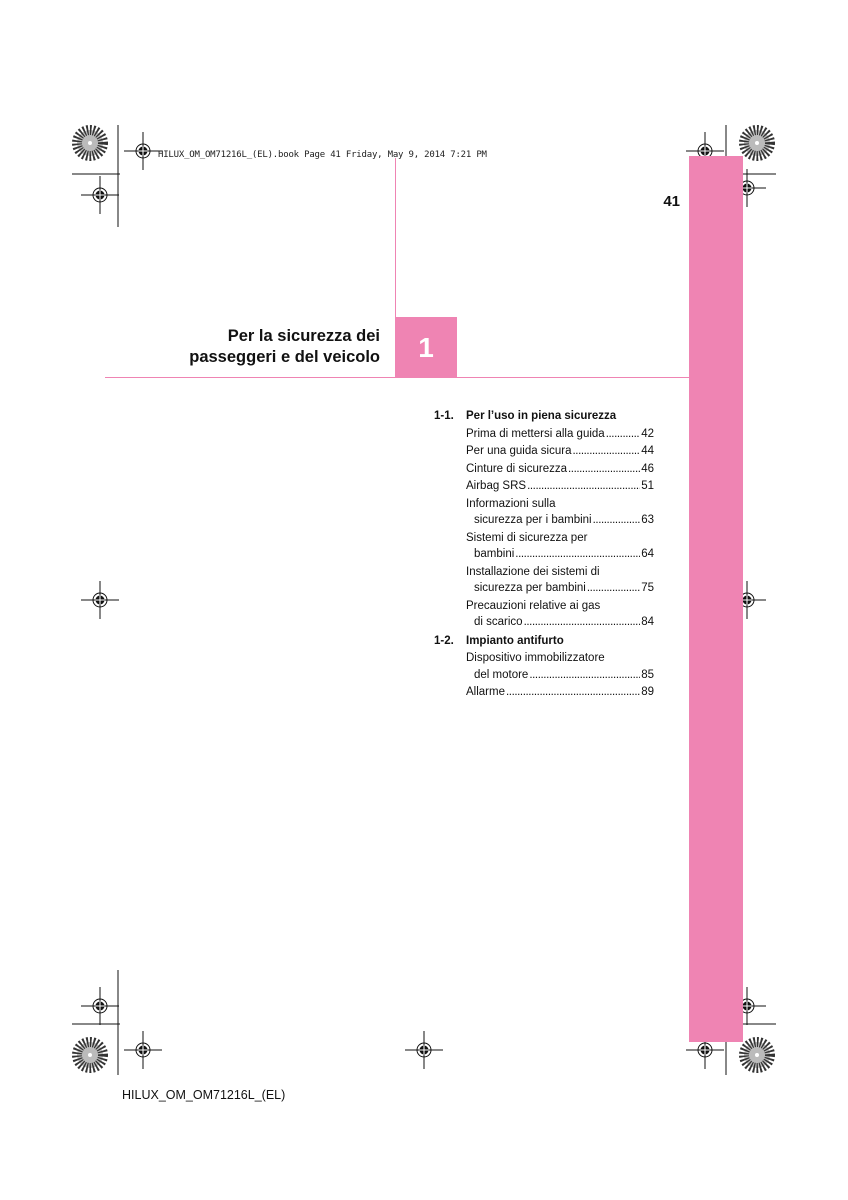 This screenshot has height=1200, width=848. Describe the element at coordinates (284, 357) in the screenshot. I see `chapter-title-line-2: passeggeri e del veicolo` at that location.